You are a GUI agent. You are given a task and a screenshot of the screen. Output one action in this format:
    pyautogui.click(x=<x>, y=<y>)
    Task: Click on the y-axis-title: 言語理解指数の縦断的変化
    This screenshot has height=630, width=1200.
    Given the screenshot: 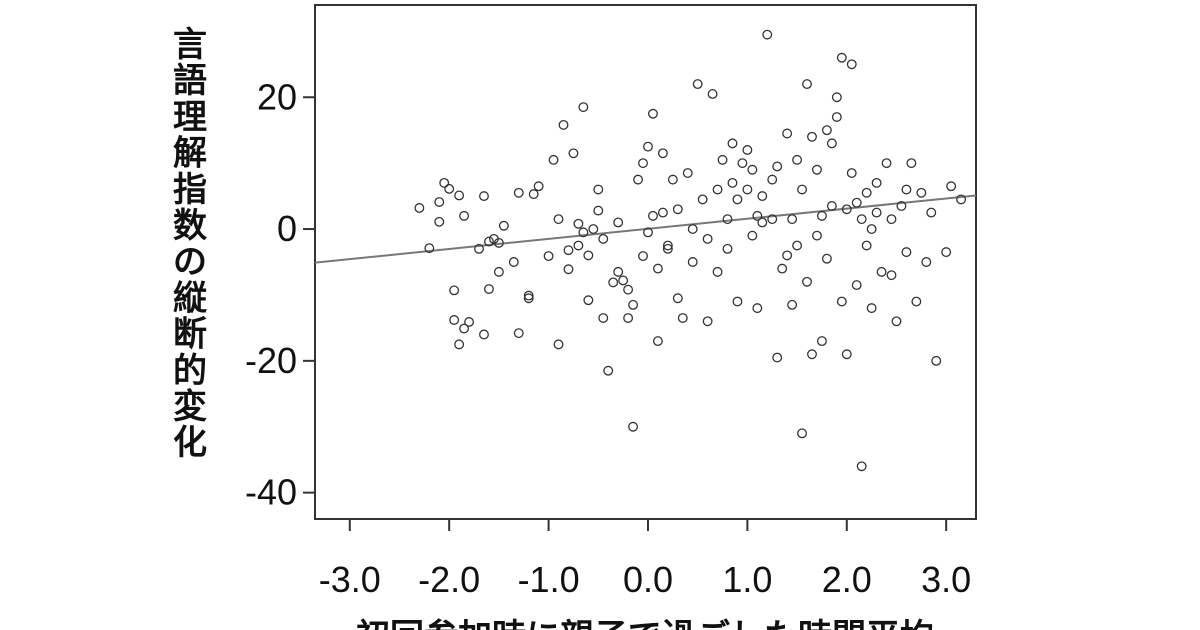 What is the action you would take?
    pyautogui.click(x=190, y=244)
    